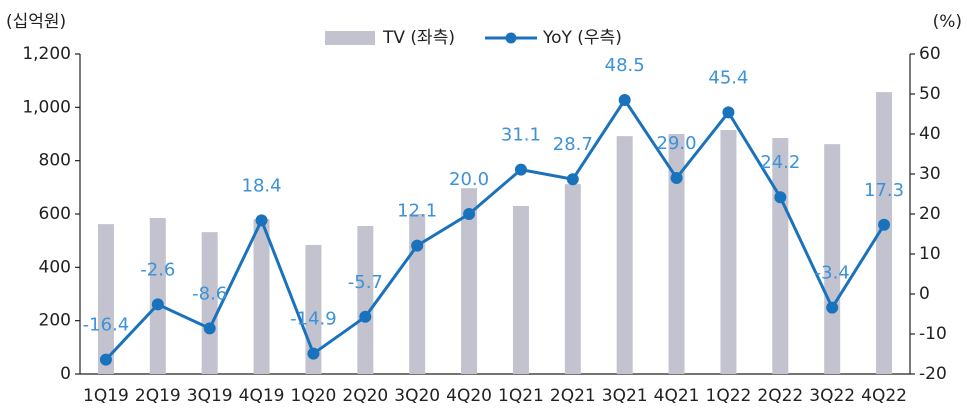  I want to click on y-tick-label: 200, so click(55, 321).